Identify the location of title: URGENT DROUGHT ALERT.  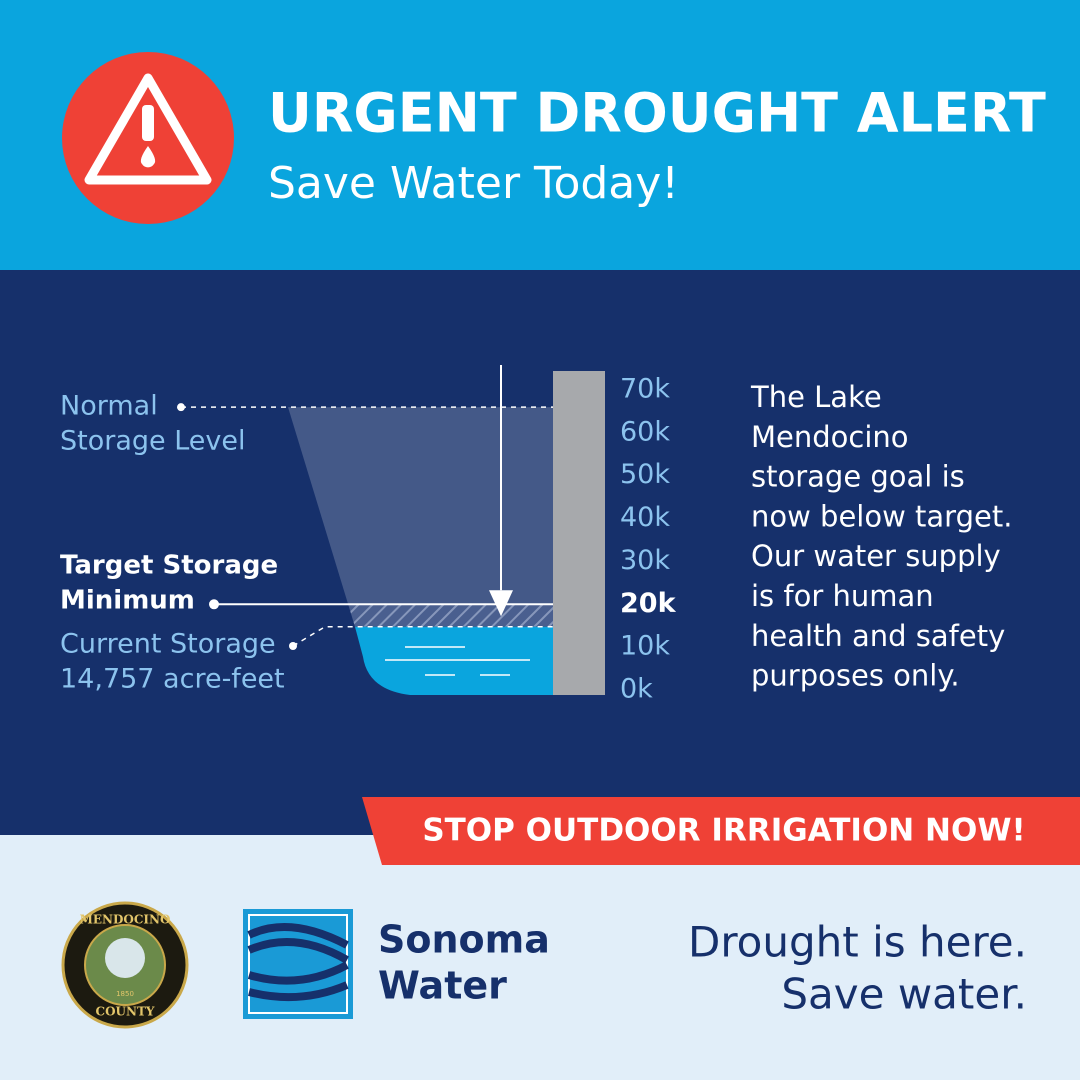
(657, 113).